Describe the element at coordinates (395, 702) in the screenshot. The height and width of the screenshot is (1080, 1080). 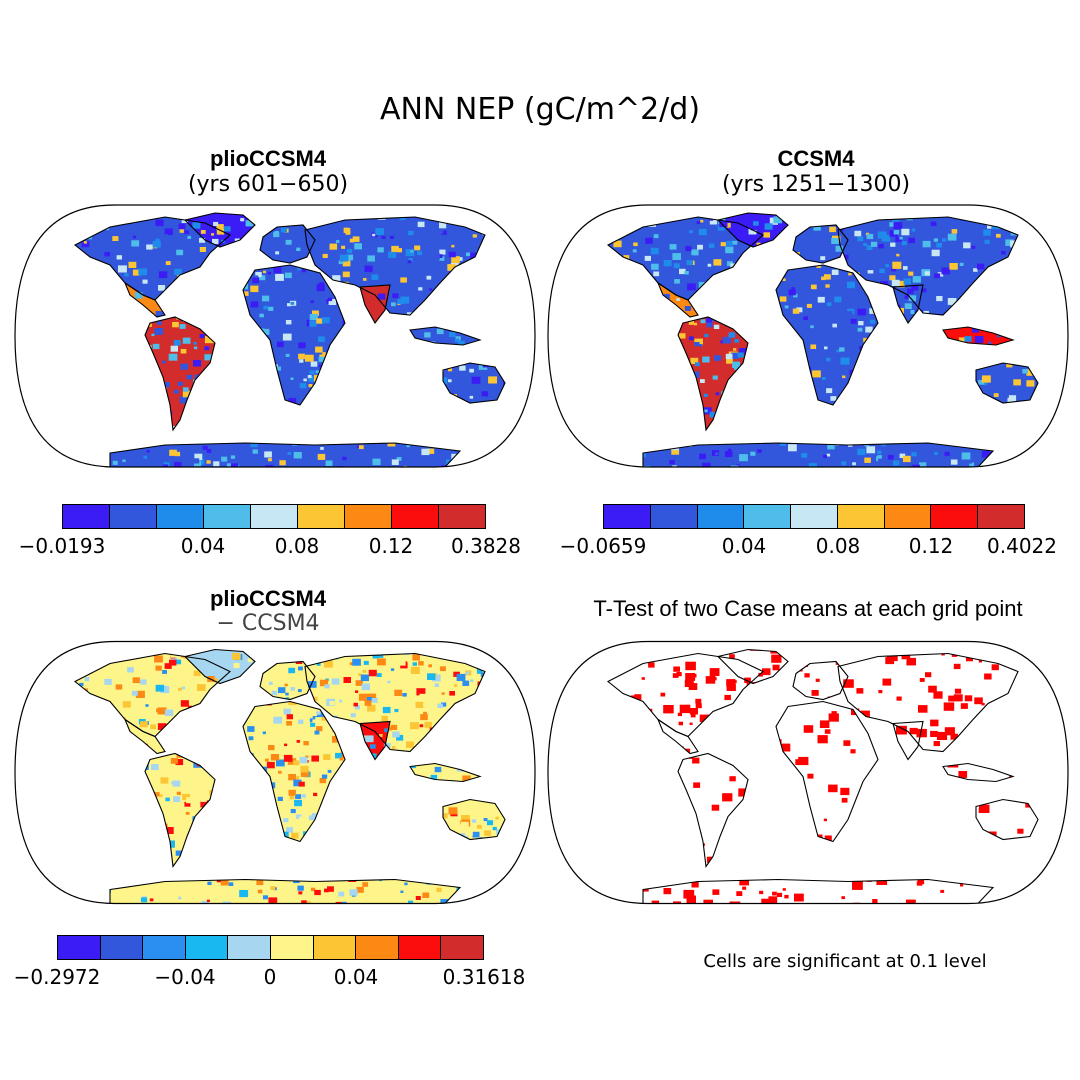
I see `coastline-asia` at that location.